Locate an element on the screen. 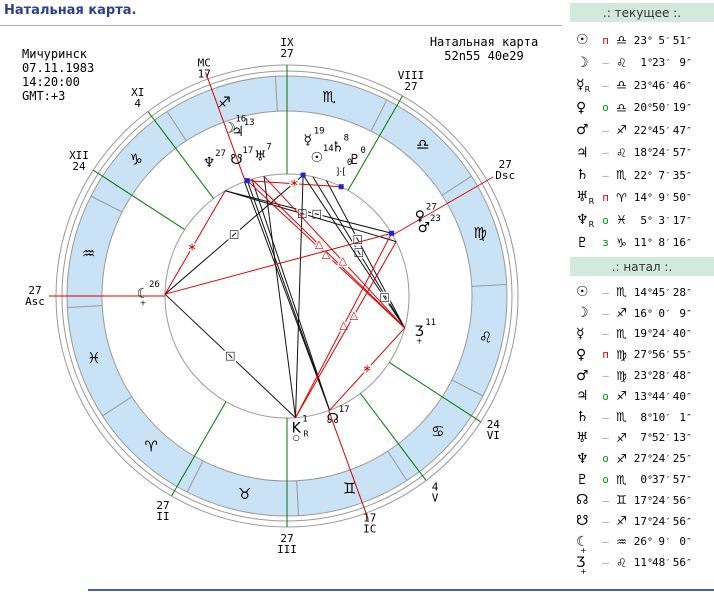  cusp-label-house-9: 27 is located at coordinates (286, 53).